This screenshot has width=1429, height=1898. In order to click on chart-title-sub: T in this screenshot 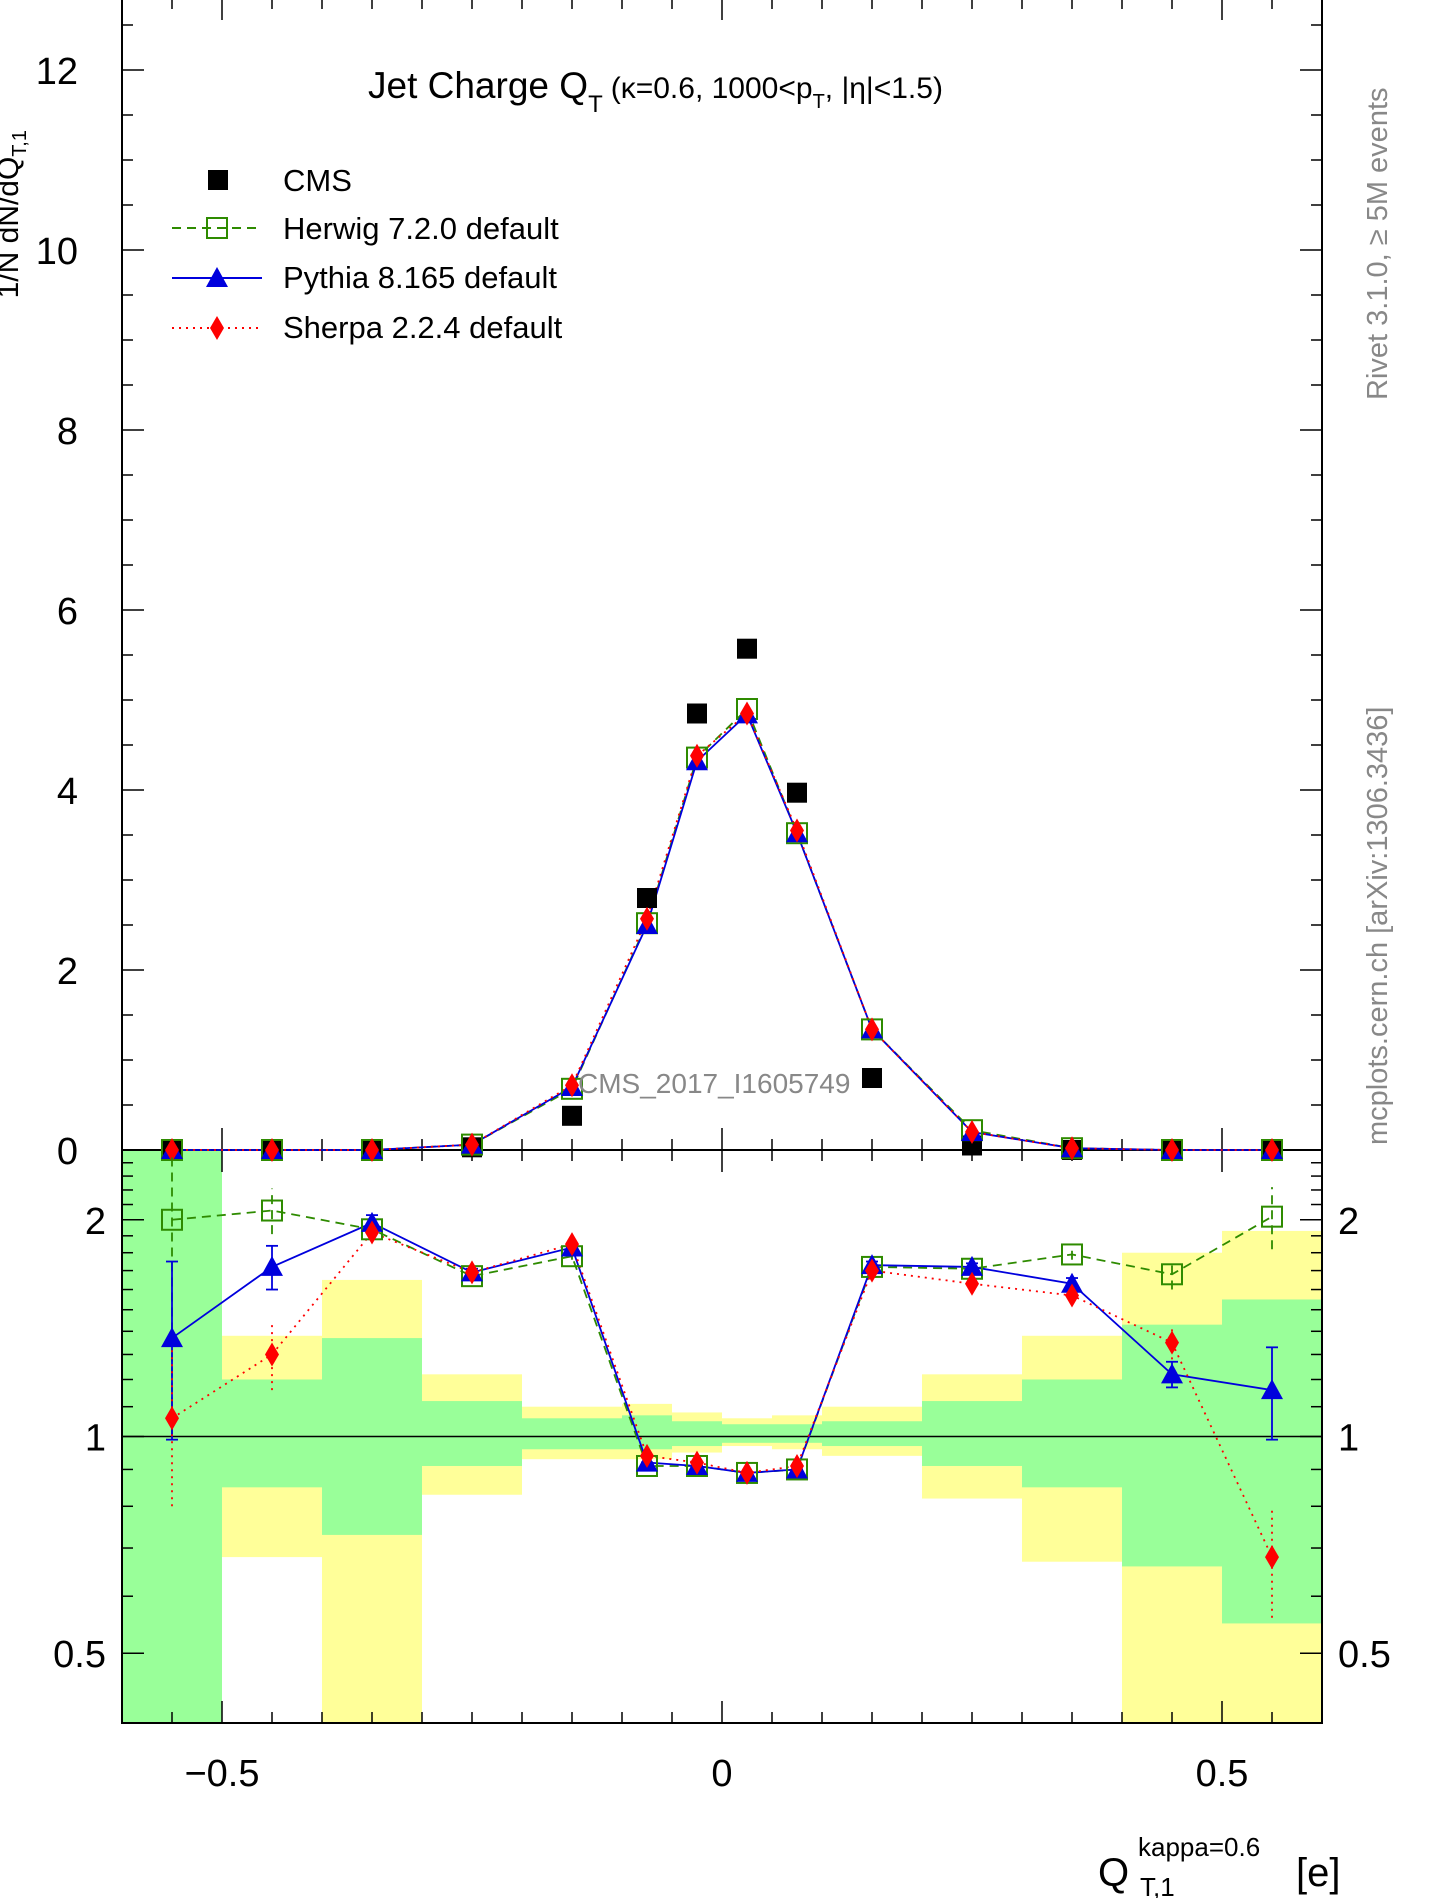, I will do `click(595, 104)`.